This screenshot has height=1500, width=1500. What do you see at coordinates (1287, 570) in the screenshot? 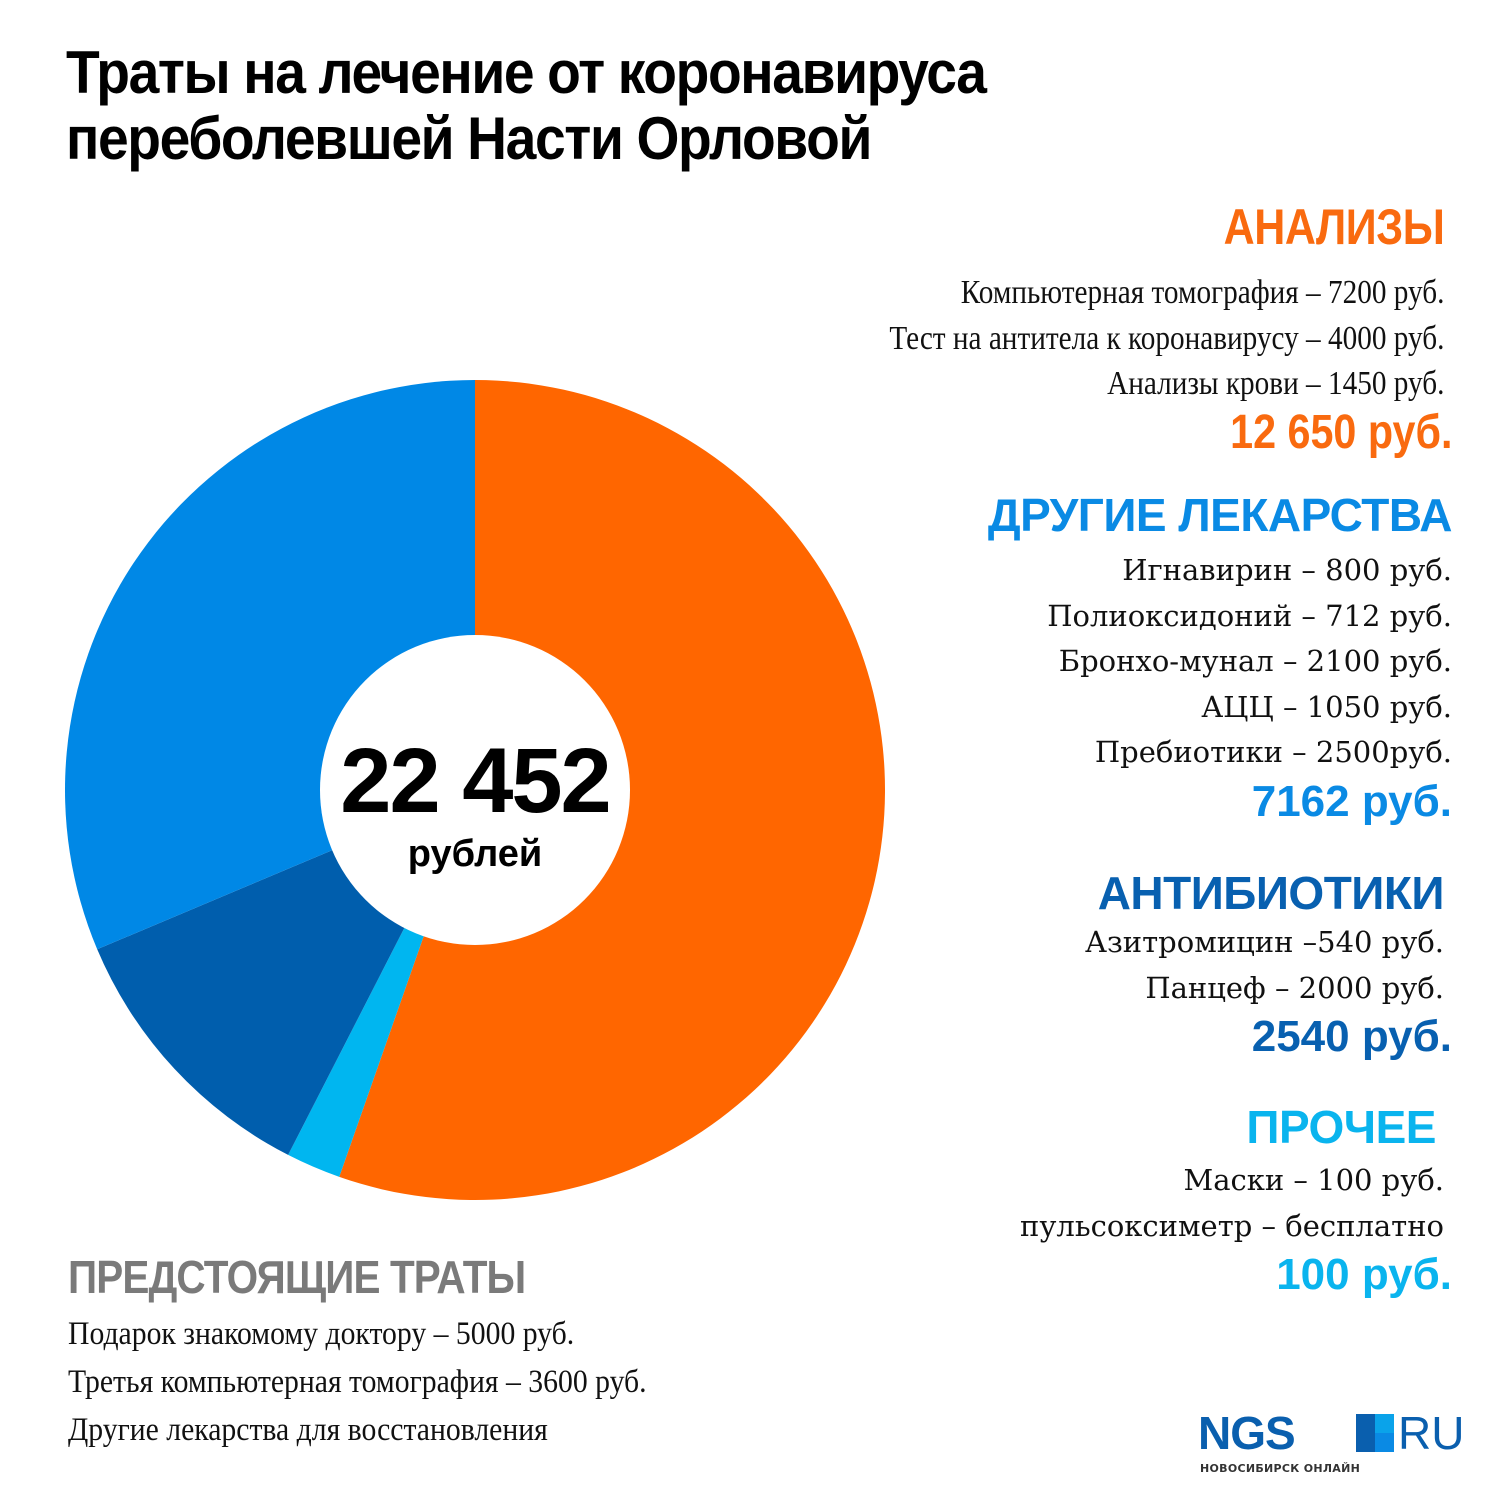
I see `category-item: Игнавирин – 800 руб.` at bounding box center [1287, 570].